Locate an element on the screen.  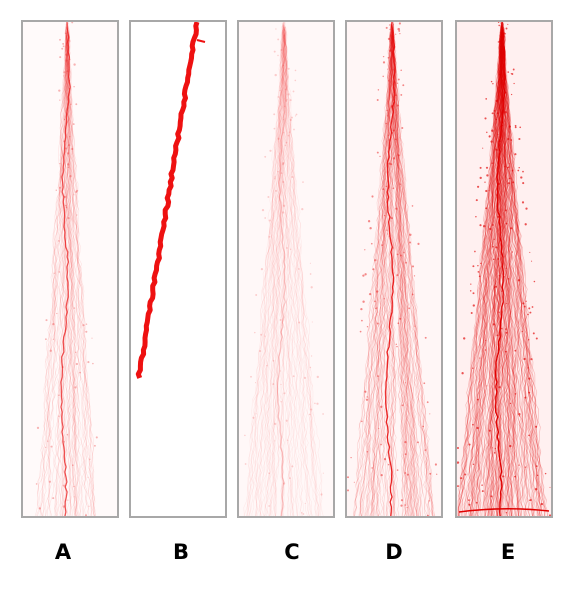
trace-baseline is located at coordinates (504, 510).